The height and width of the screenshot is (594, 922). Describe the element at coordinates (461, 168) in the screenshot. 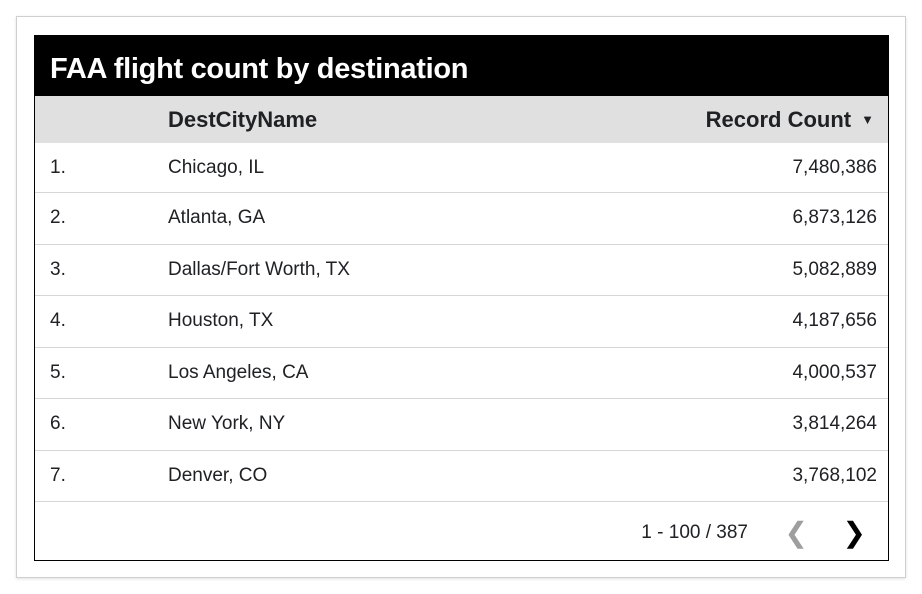

I see `table-row: 1. Chicago, IL 7,480,386` at that location.